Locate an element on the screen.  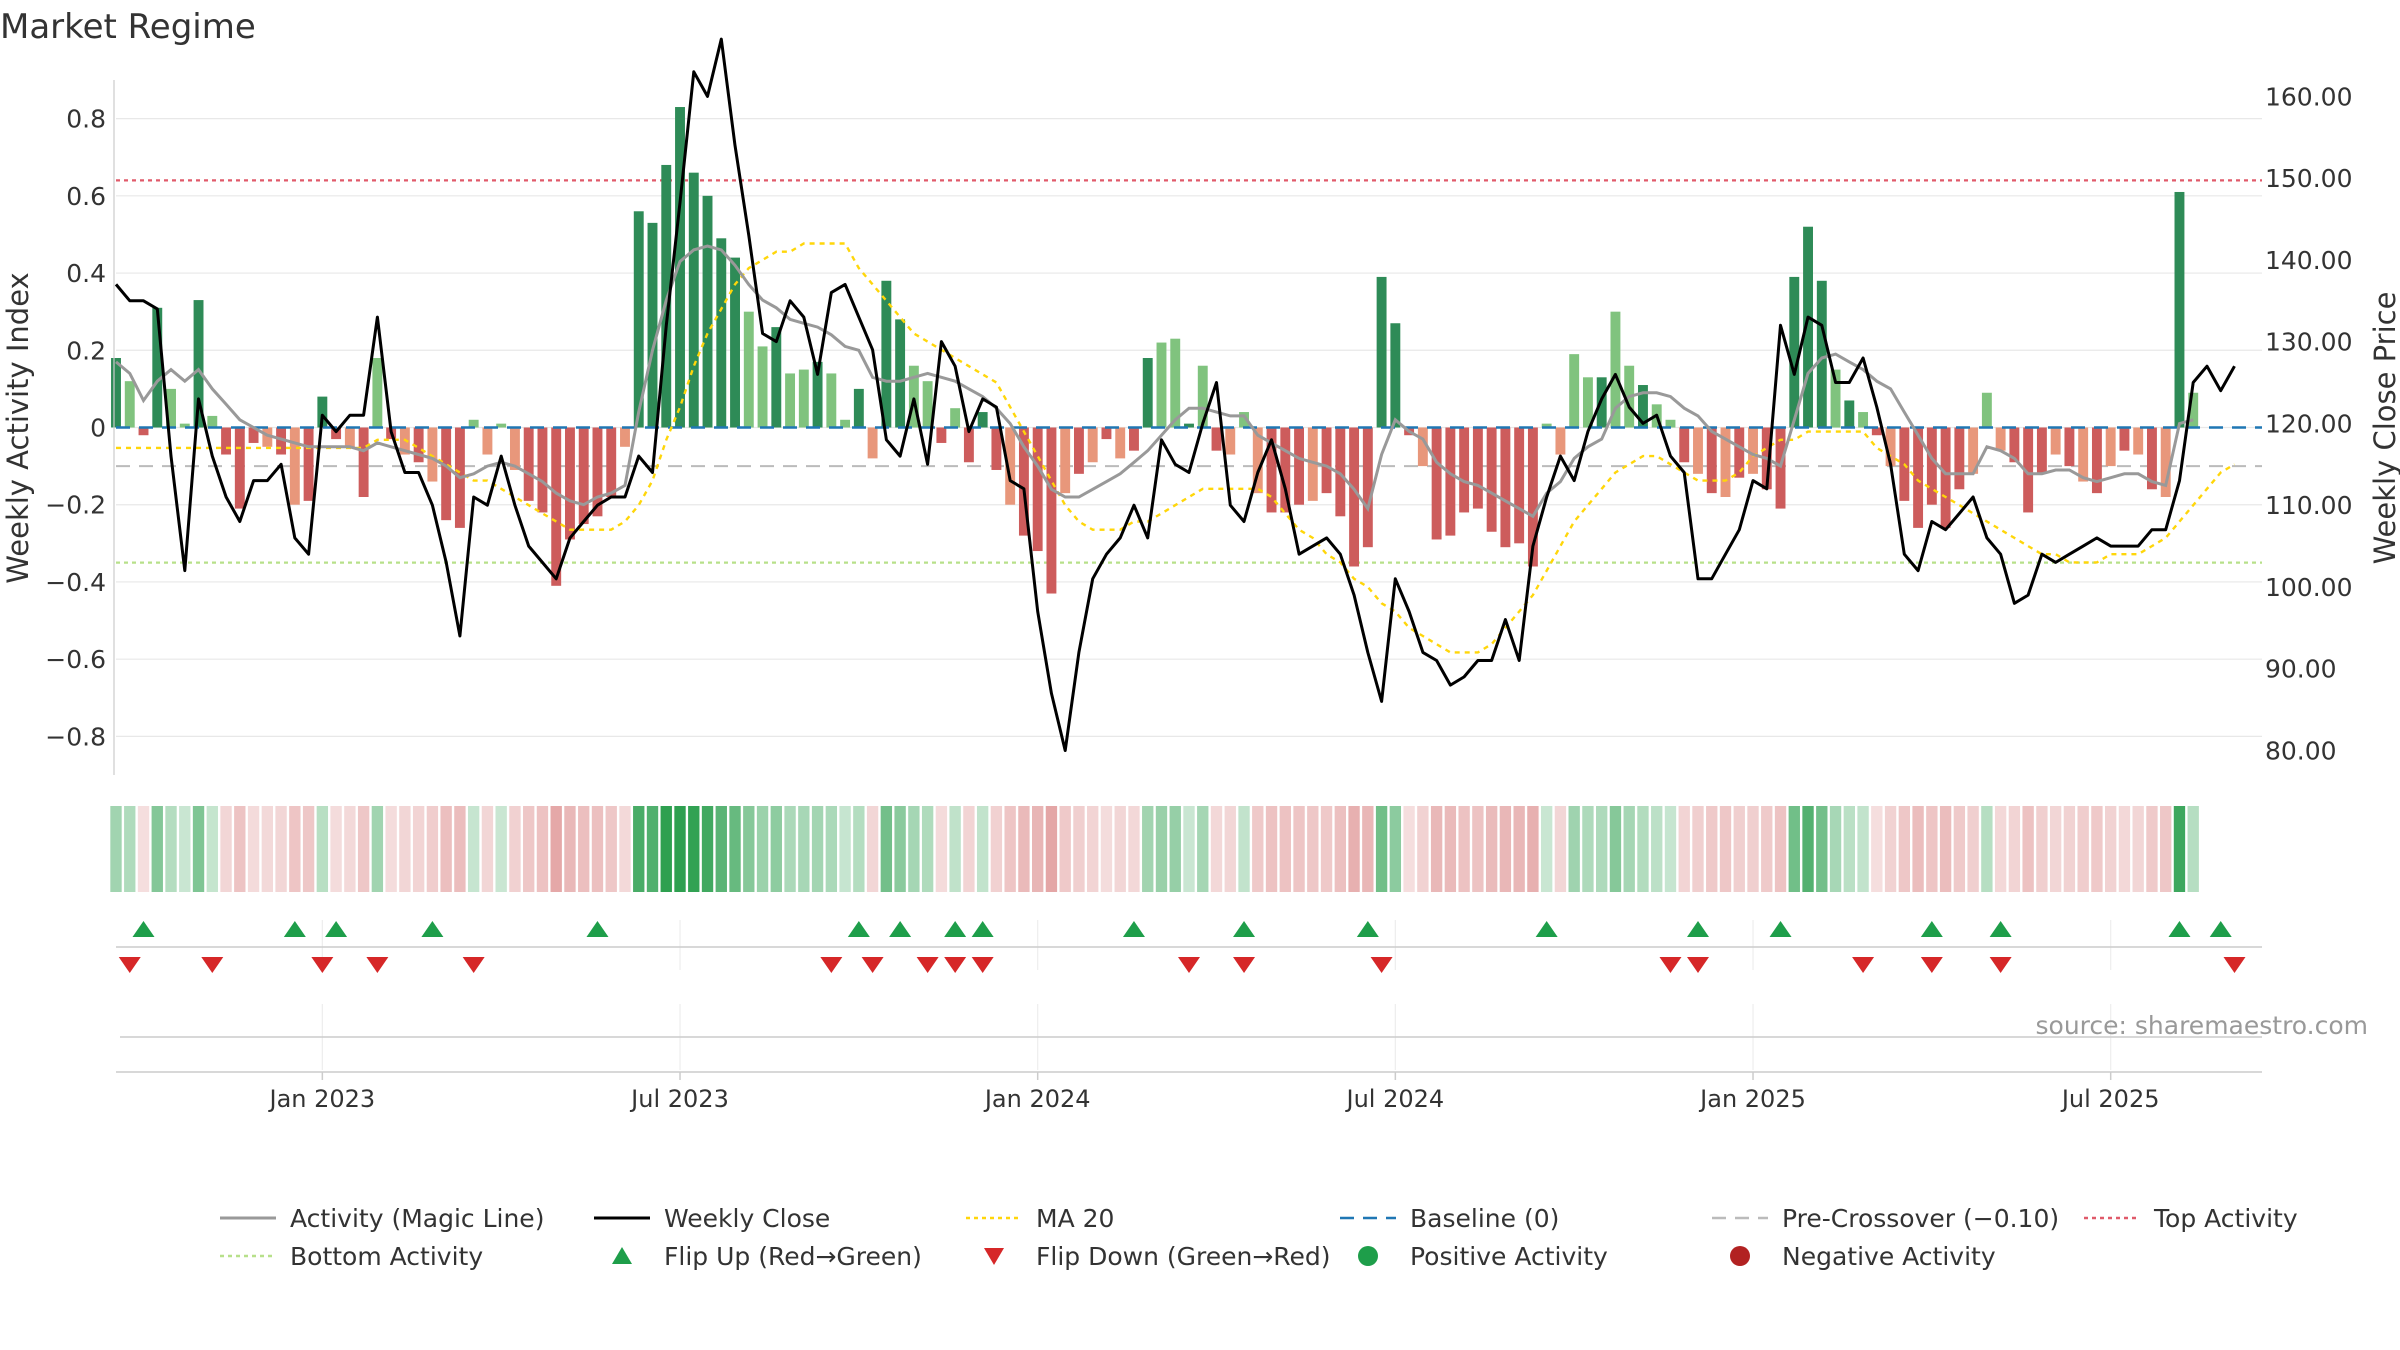
legend-item: Negative Activity is located at coordinates (1863, 1256).